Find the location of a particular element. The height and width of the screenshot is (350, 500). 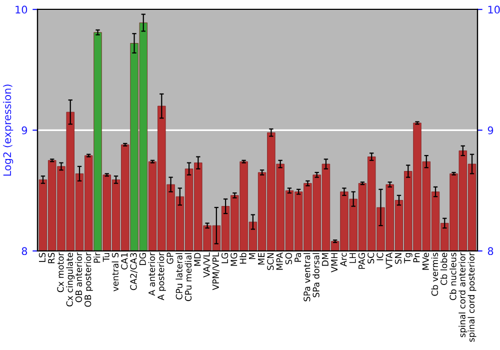

y-tick-label: 9 is located at coordinates (25, 130).